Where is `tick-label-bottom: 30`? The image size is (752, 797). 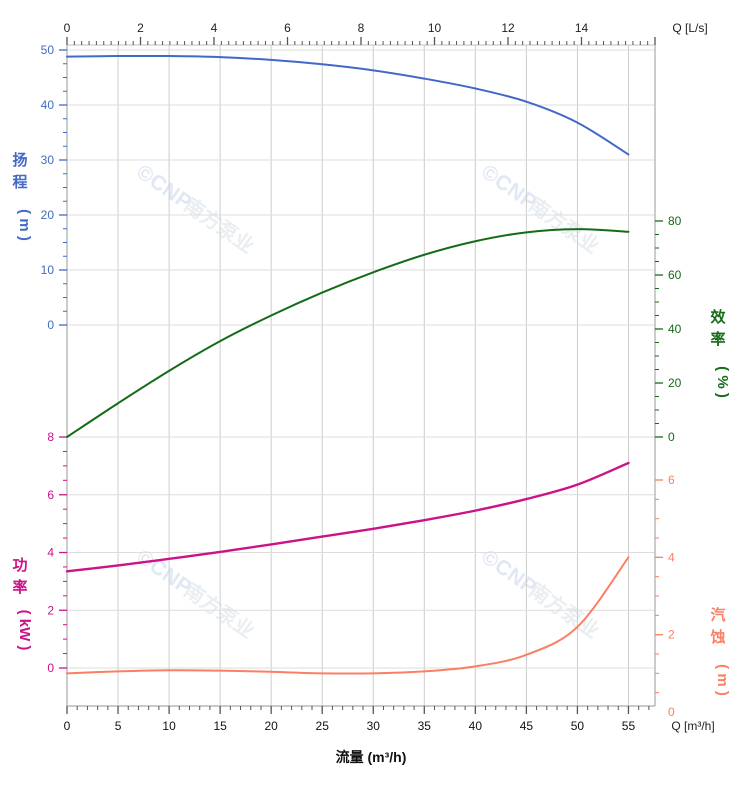 tick-label-bottom: 30 is located at coordinates (374, 726).